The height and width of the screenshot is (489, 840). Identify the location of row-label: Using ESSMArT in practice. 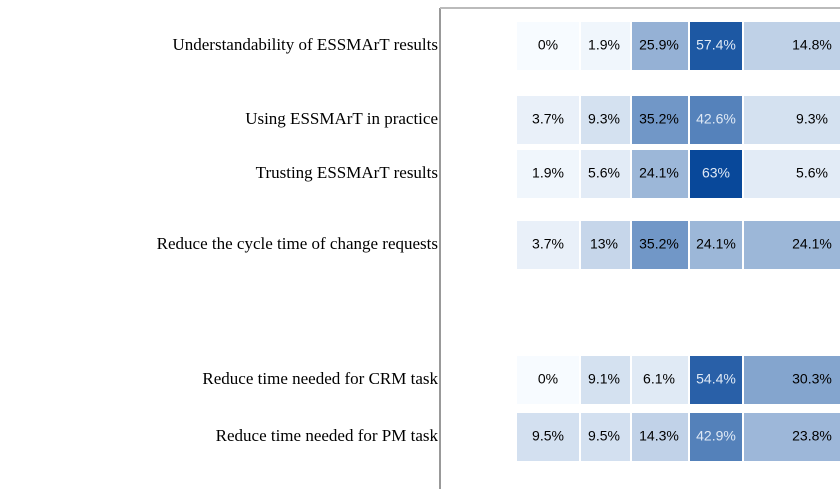
(341, 118).